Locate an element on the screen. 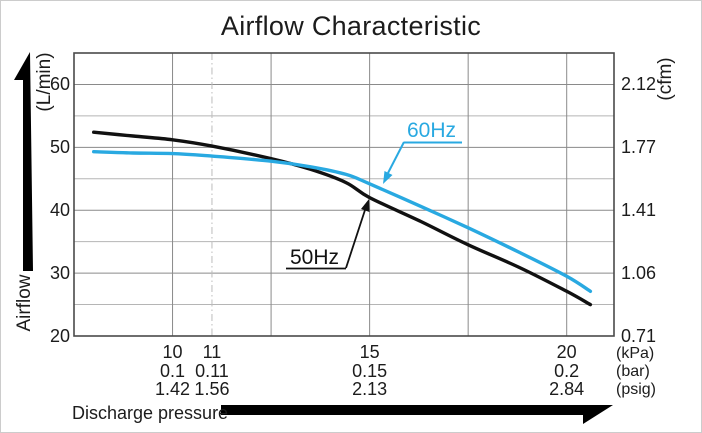  x-tick-kpa-10: 10 is located at coordinates (172, 352).